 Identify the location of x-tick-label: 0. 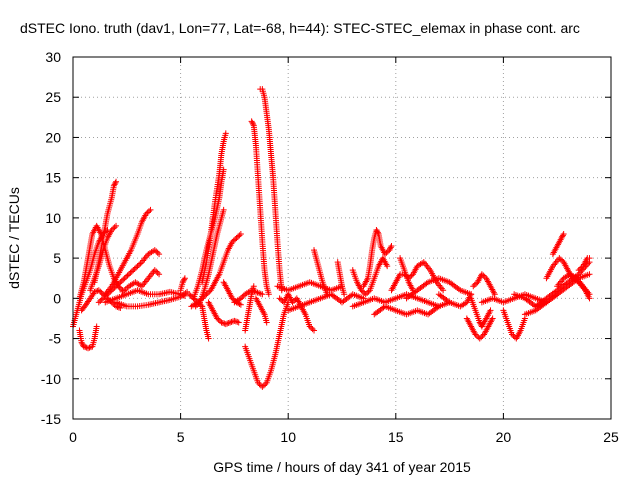
(73, 437).